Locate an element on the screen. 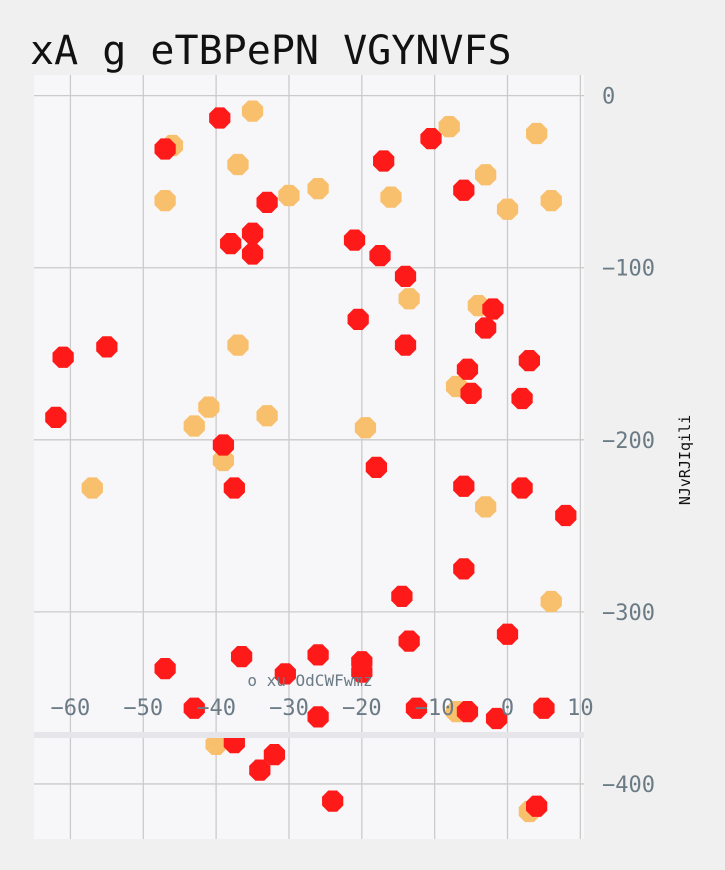 This screenshot has width=725, height=870. x-tick-label: −60 is located at coordinates (71, 708).